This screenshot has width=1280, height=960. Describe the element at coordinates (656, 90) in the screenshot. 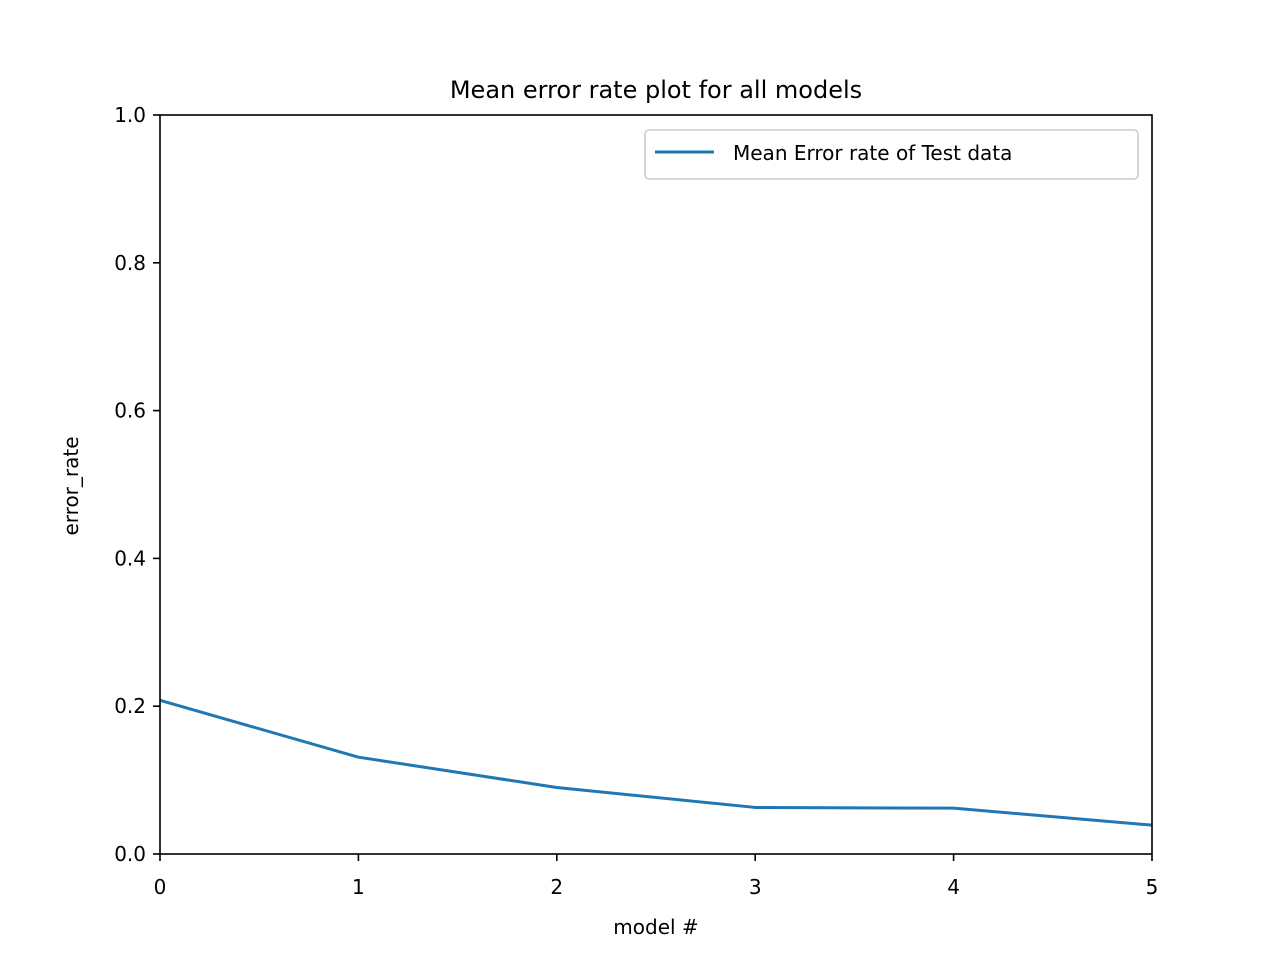

I see `chart-title: Mean error rate plot for all models` at that location.